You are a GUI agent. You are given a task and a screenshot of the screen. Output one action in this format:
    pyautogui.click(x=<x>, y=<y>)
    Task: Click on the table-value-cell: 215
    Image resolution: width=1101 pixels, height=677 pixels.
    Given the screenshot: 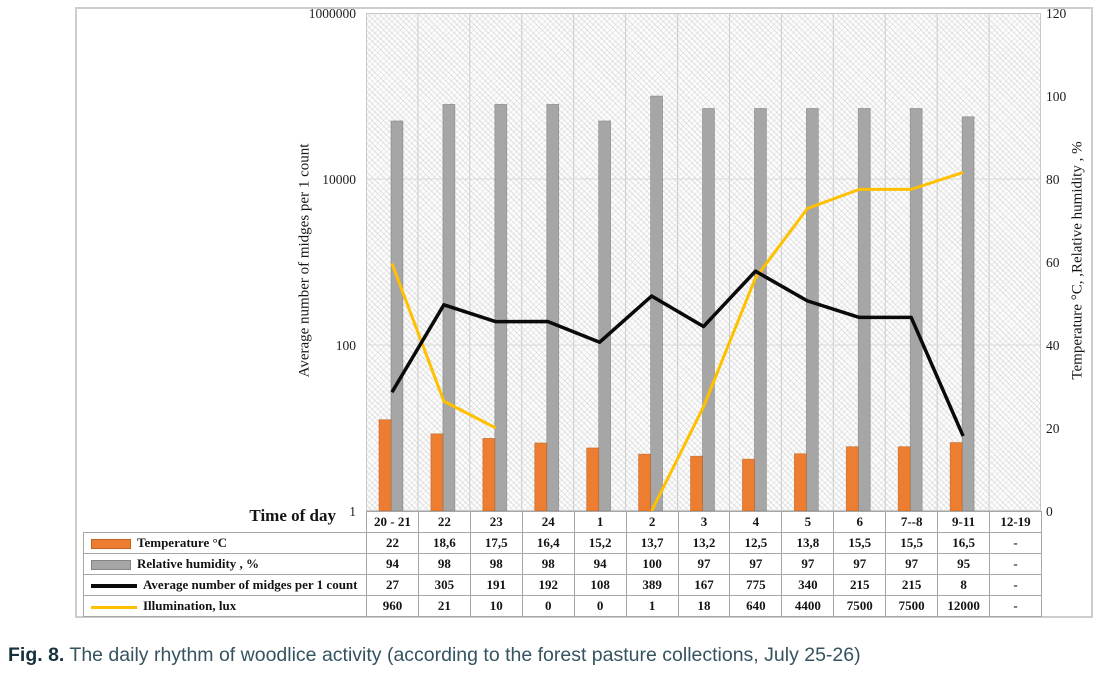 What is the action you would take?
    pyautogui.click(x=912, y=585)
    